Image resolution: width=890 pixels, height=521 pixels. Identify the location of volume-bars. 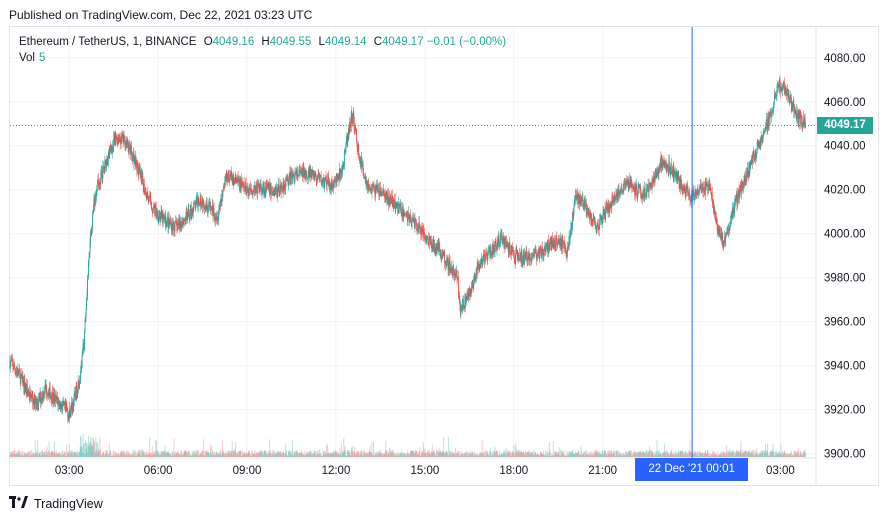
(408, 445).